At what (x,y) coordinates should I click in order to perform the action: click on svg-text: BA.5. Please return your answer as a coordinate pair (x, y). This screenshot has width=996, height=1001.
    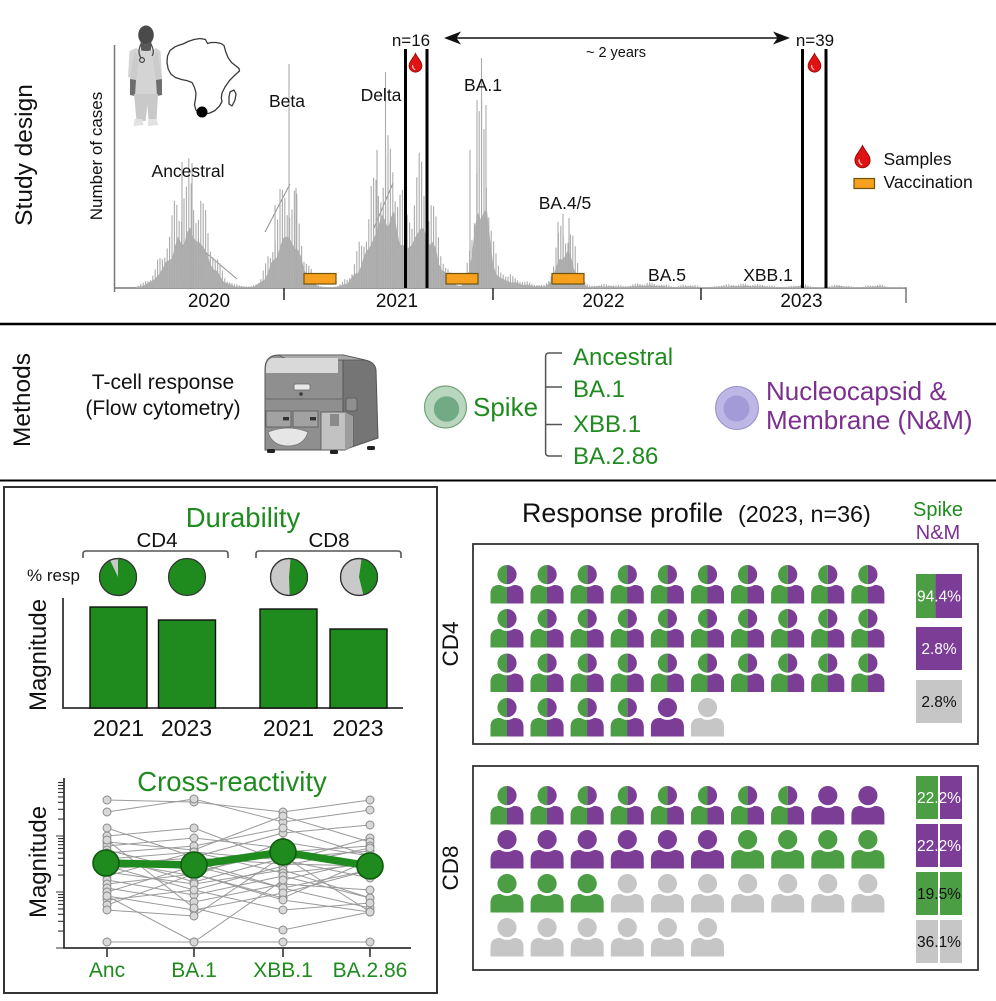
    Looking at the image, I should click on (667, 275).